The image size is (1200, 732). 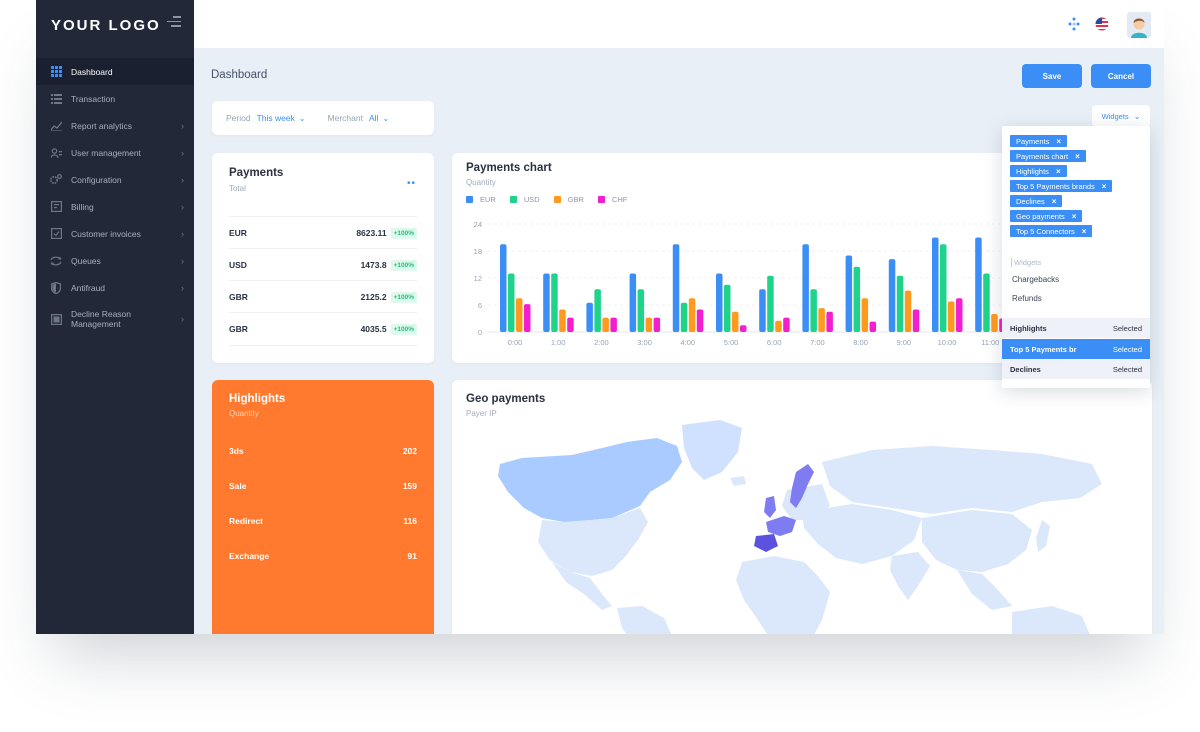 What do you see at coordinates (1026, 262) in the screenshot?
I see `widgets-search-input: Widgets` at bounding box center [1026, 262].